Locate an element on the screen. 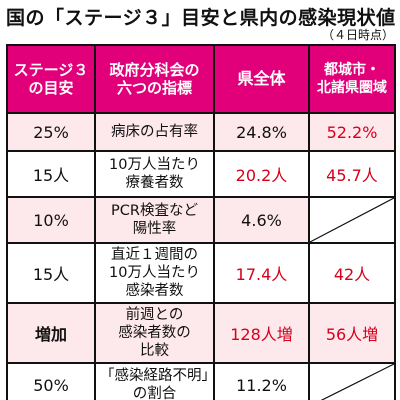 Image resolution: width=400 pixels, height=400 pixels. indicator-line: 病床の占有率 is located at coordinates (154, 132).